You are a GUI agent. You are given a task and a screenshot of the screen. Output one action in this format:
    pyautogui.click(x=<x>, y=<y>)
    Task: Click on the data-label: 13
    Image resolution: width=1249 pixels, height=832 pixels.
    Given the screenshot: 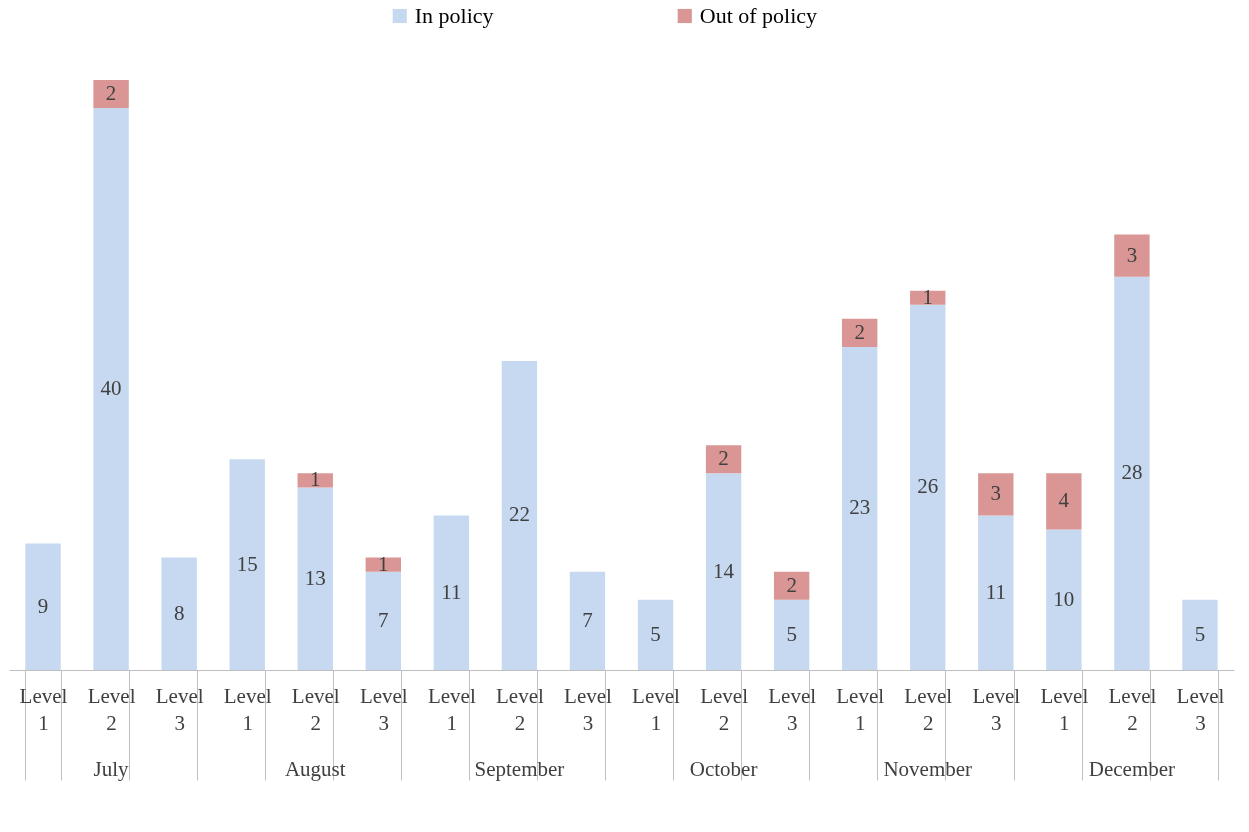 What is the action you would take?
    pyautogui.click(x=315, y=577)
    